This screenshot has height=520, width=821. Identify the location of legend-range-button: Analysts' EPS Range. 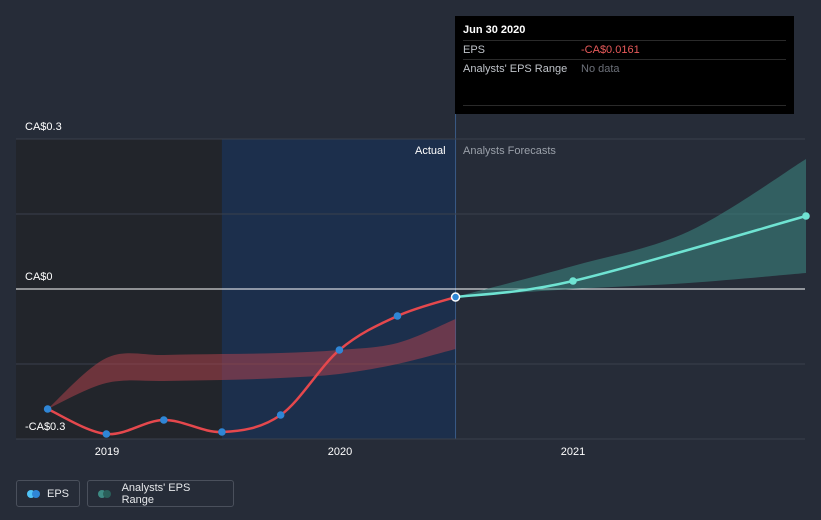
(160, 493).